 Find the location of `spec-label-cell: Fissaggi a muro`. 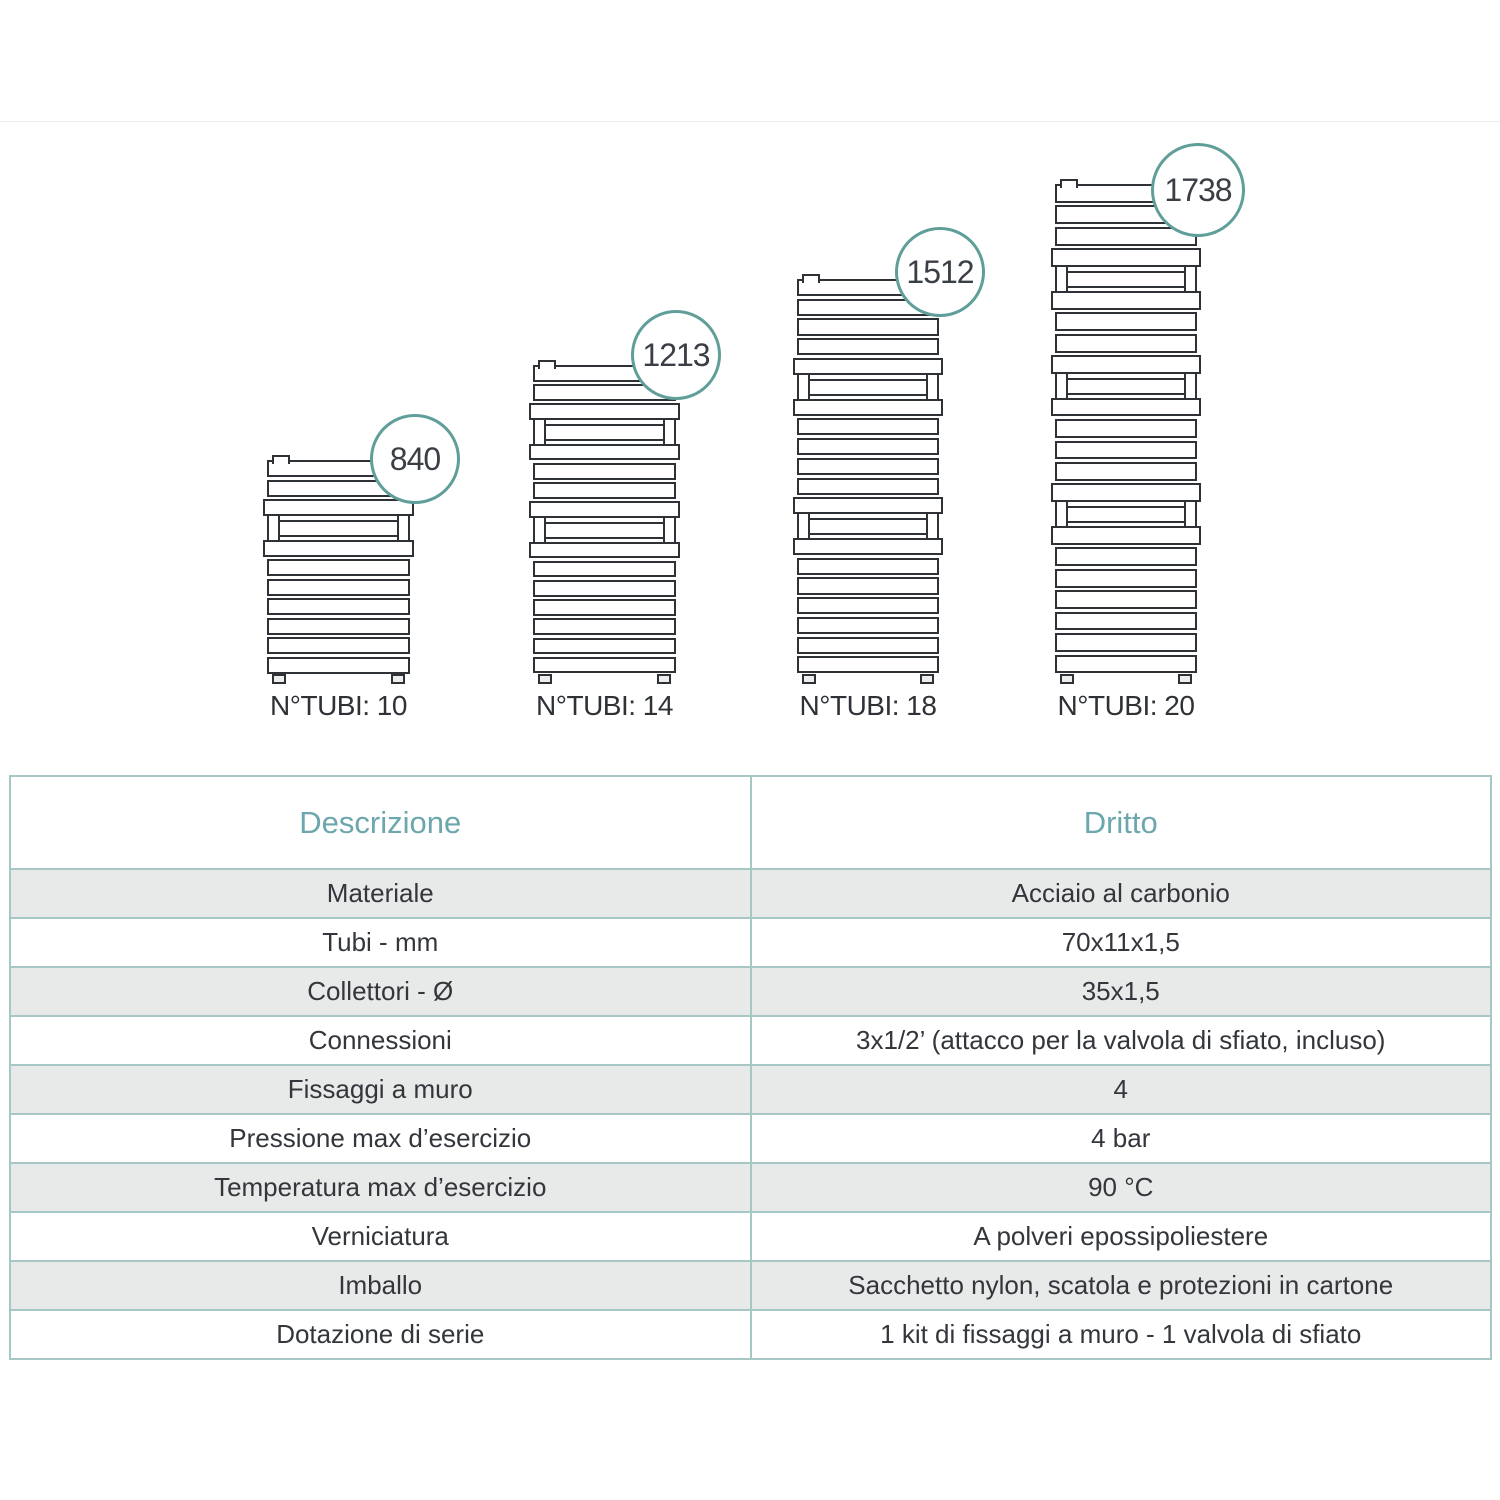

spec-label-cell: Fissaggi a muro is located at coordinates (380, 1089).